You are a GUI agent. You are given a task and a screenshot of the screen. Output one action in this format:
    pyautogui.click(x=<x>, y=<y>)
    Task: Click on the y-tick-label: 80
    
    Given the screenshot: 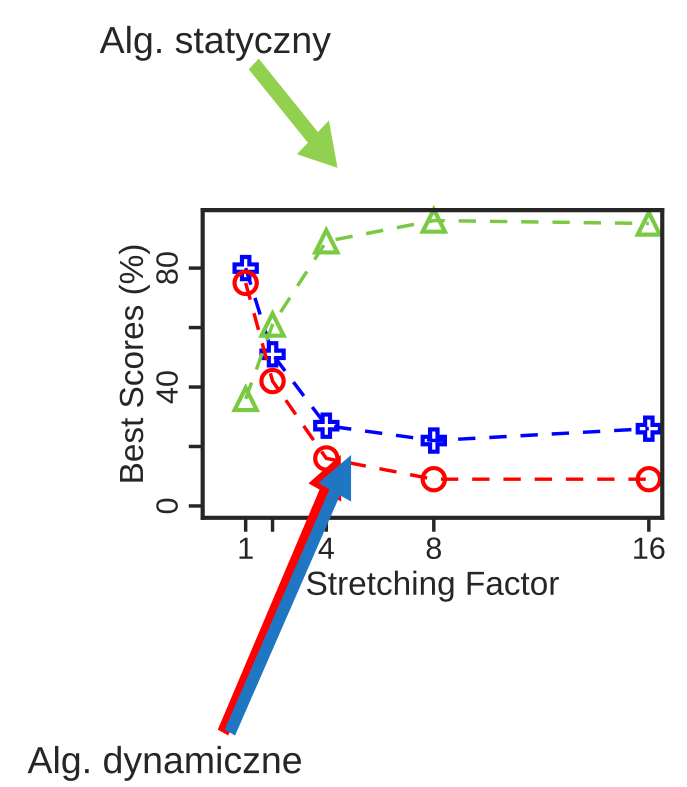 What is the action you would take?
    pyautogui.click(x=167, y=268)
    